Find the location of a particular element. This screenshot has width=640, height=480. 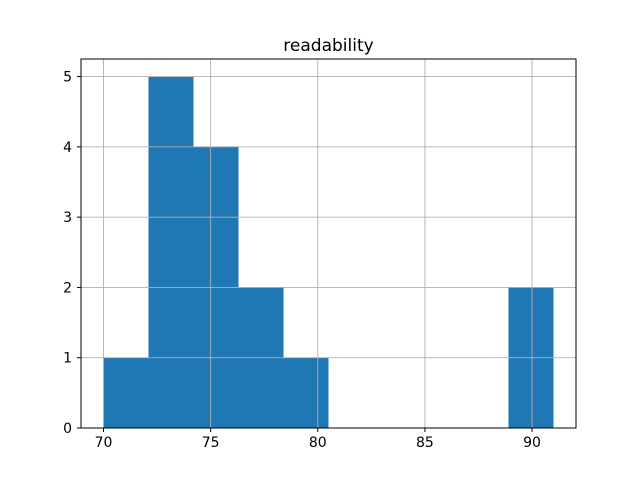

x-tick-label: 85 is located at coordinates (425, 443).